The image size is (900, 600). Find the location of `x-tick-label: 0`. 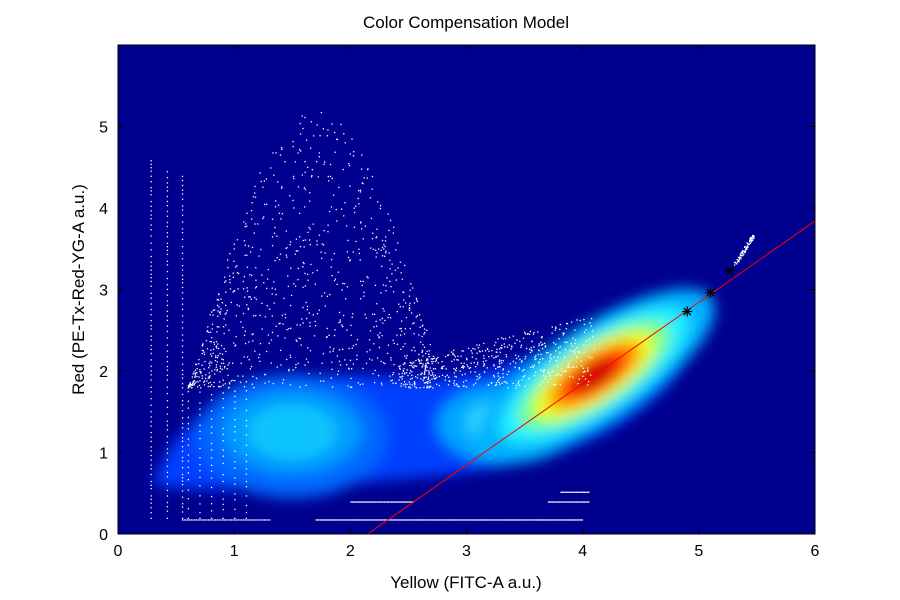

x-tick-label: 0 is located at coordinates (118, 551).